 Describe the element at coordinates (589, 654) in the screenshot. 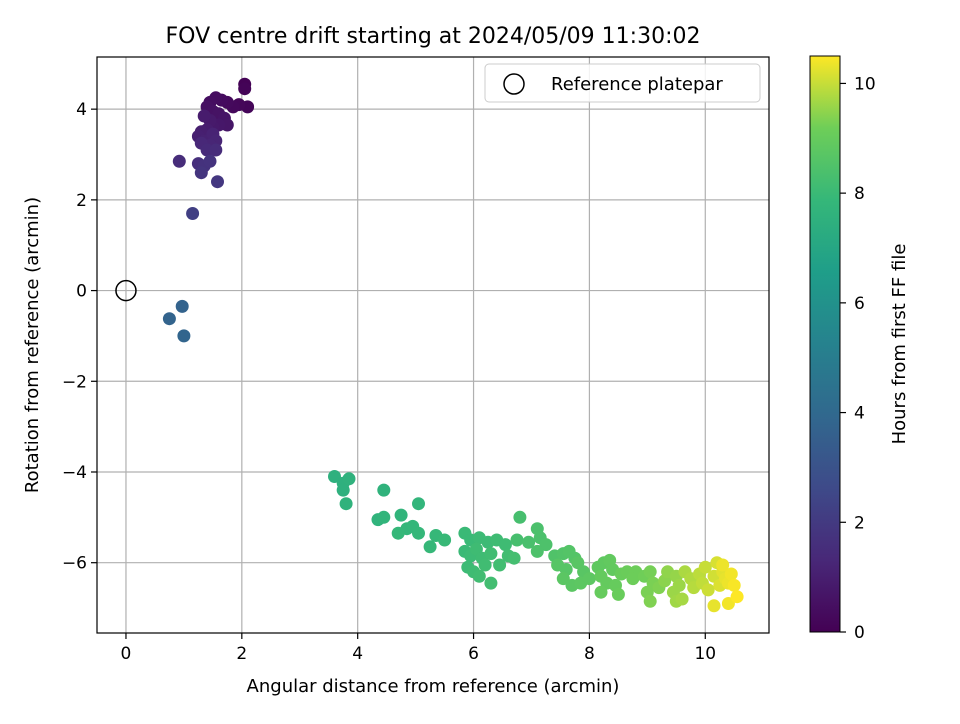

I see `x-tick-label: 8` at that location.